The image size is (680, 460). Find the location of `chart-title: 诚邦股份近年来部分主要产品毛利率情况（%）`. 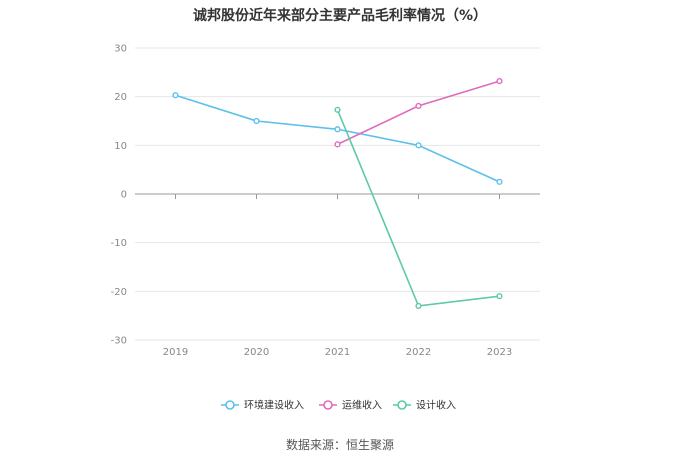

chart-title: 诚邦股份近年来部分主要产品毛利率情况（%） is located at coordinates (340, 16).